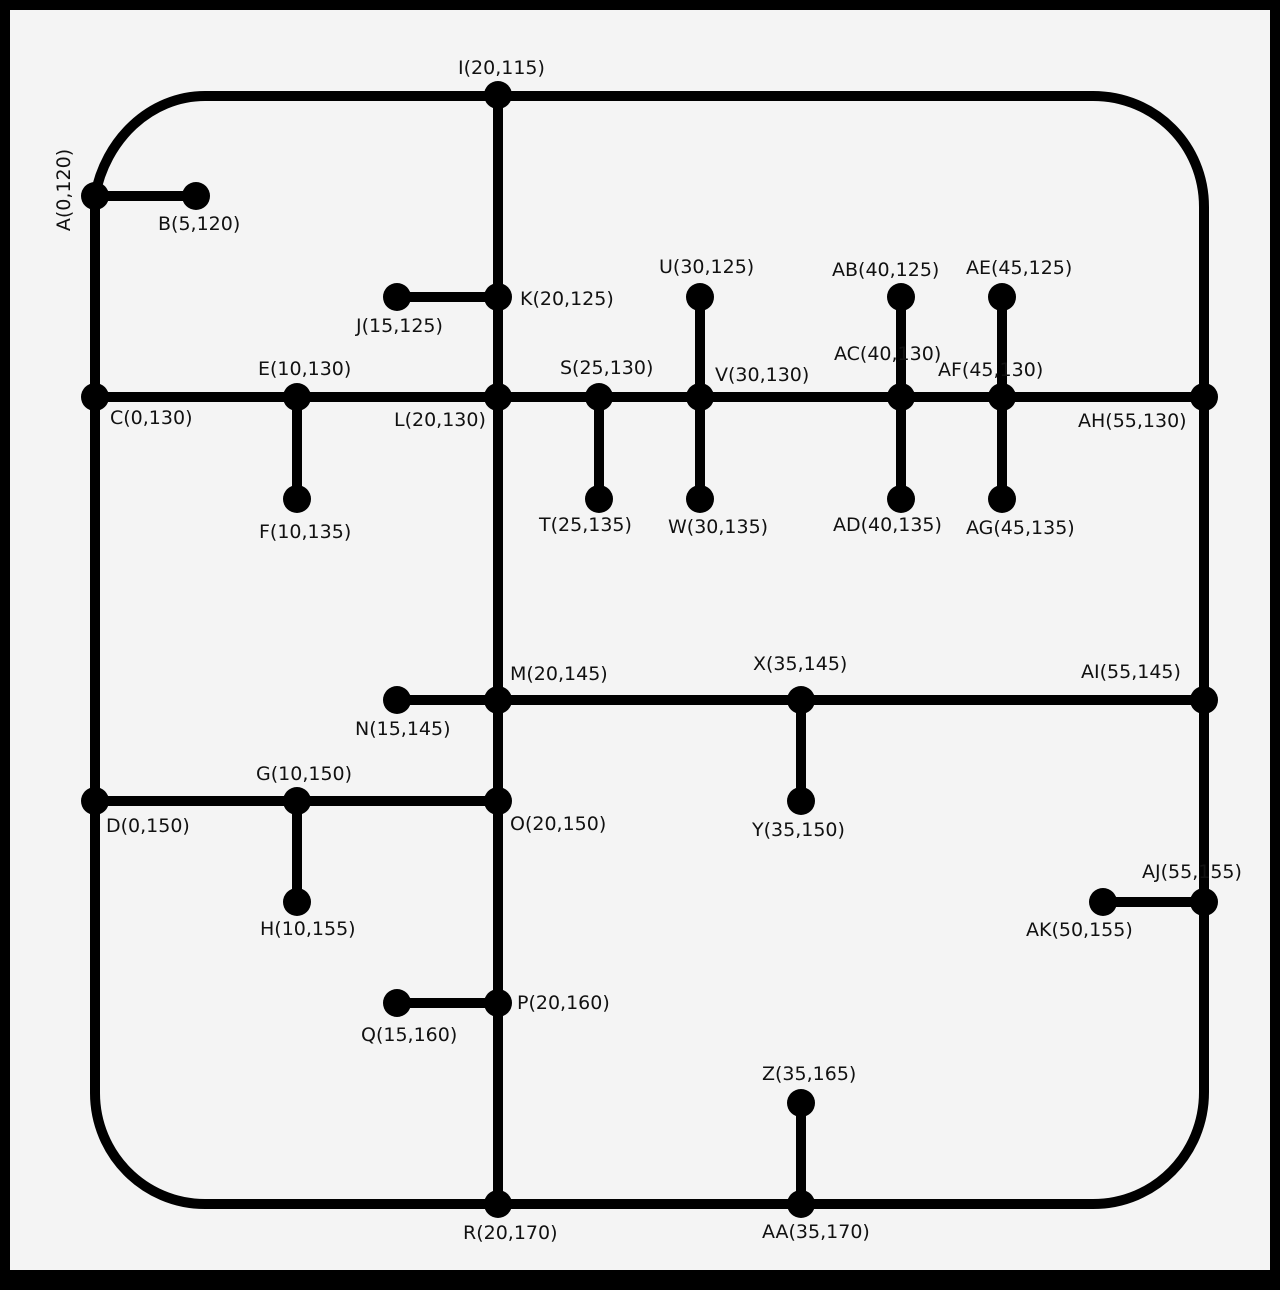 This screenshot has height=1290, width=1280. I want to click on node-Y, so click(801, 801).